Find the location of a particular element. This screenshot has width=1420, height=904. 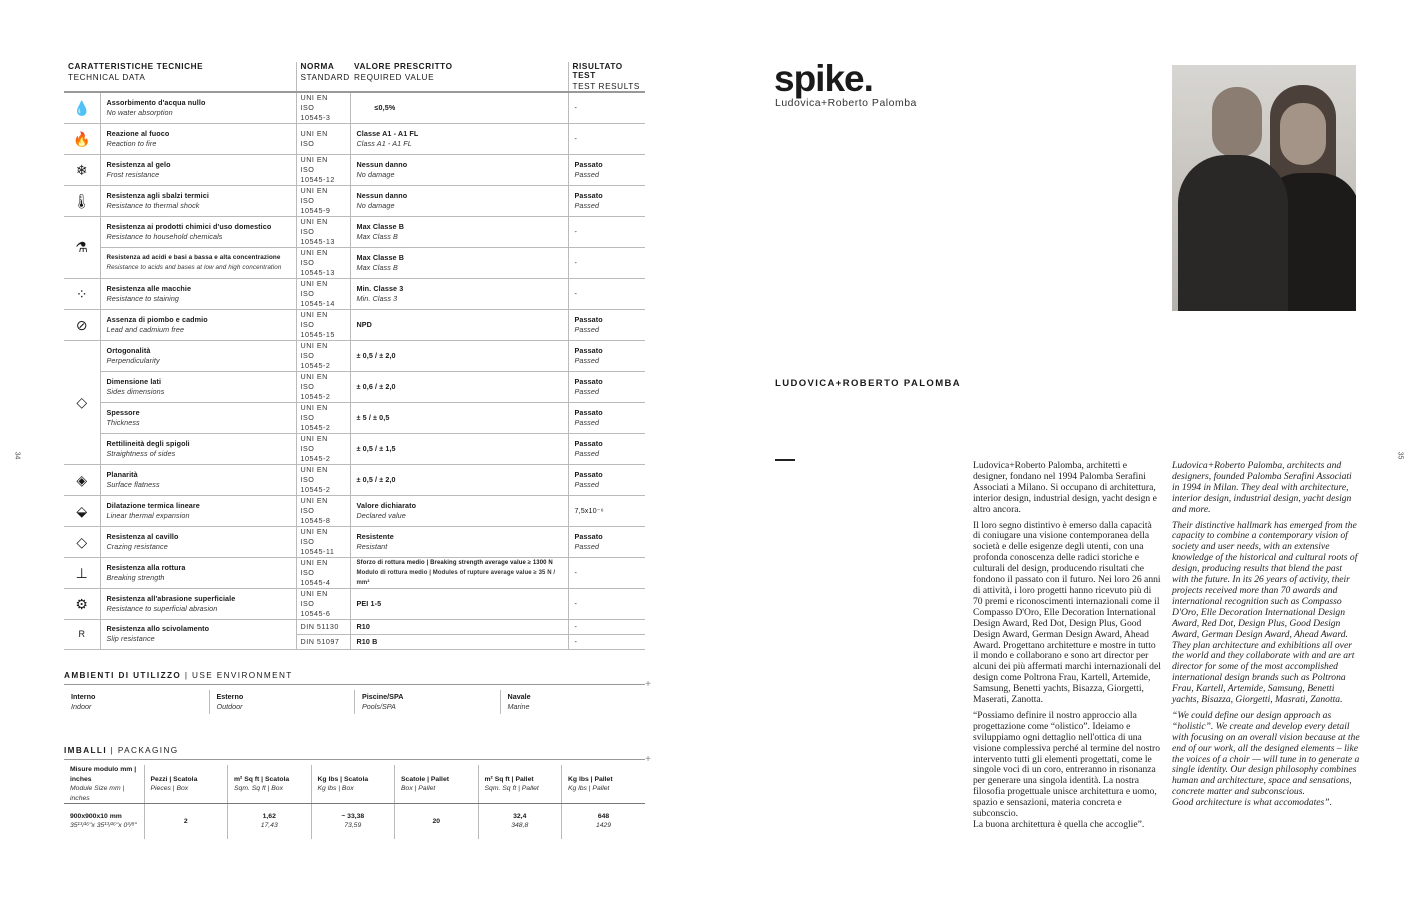

environment-item: Piscine/SPA Pools/SPA is located at coordinates (427, 702).